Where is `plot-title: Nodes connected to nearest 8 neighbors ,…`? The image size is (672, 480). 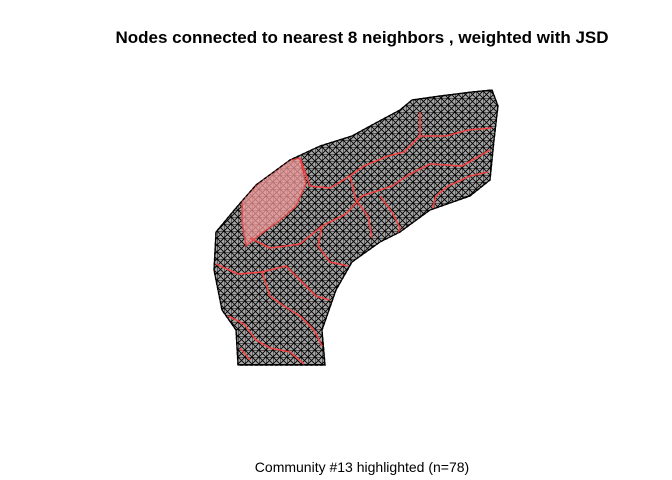
plot-title: Nodes connected to nearest 8 neighbors ,… is located at coordinates (362, 37).